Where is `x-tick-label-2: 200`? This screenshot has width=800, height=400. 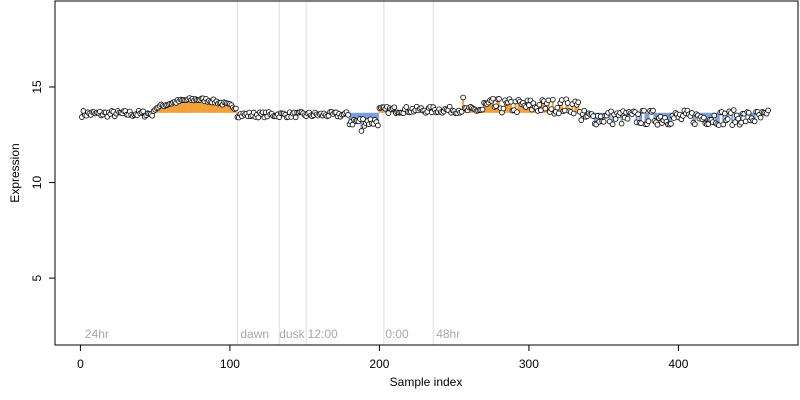
x-tick-label-2: 200 is located at coordinates (379, 364).